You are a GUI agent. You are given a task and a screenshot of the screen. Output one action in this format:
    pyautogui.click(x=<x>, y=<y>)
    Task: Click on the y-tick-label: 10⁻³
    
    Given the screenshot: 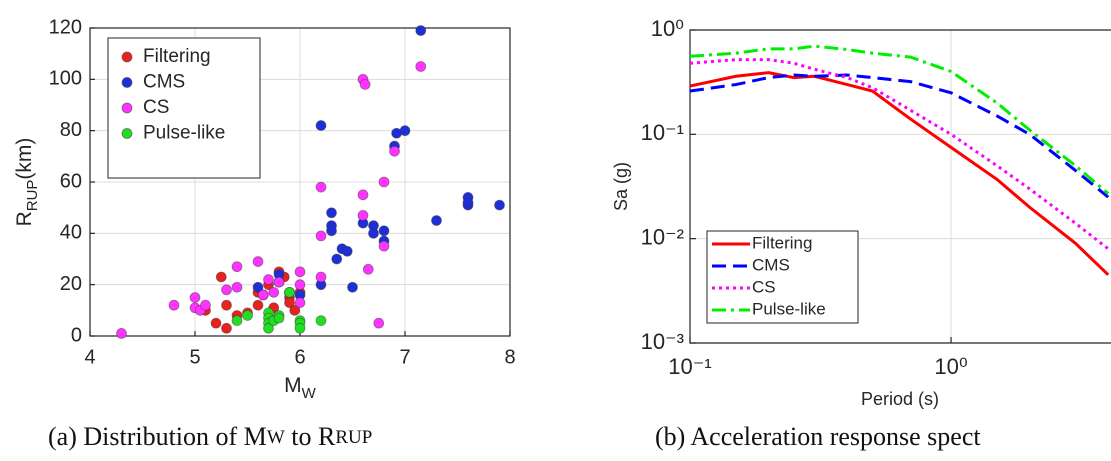 What is the action you would take?
    pyautogui.click(x=662, y=341)
    